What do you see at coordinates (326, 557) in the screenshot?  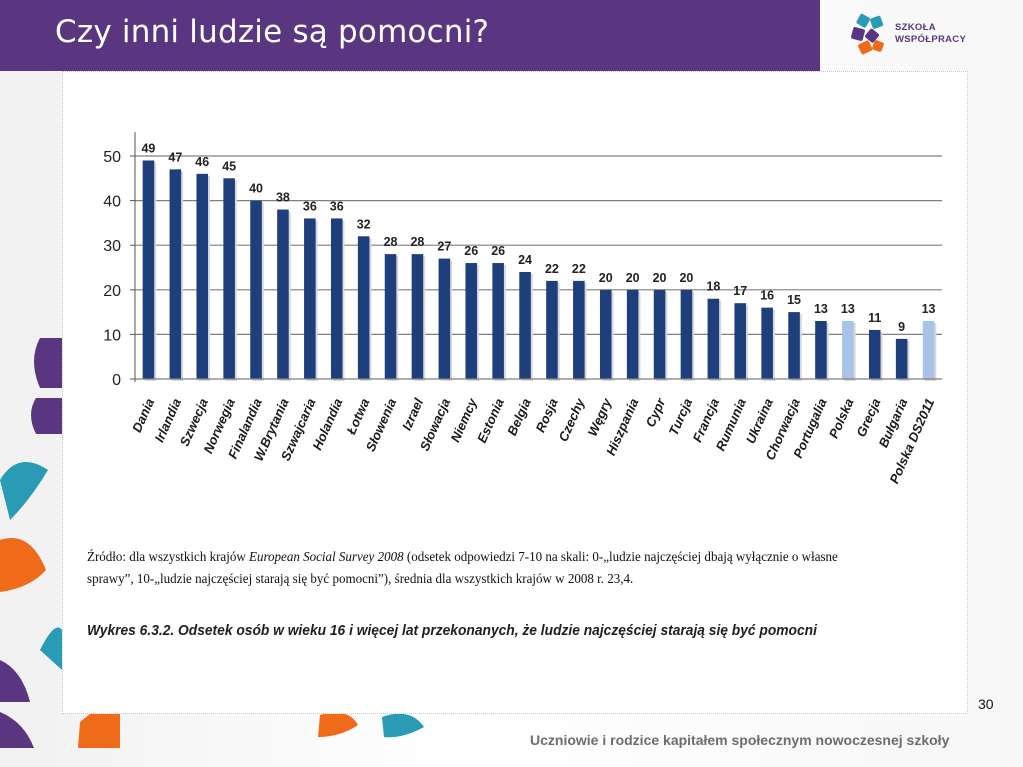 I see `source-survey-name: European Social Survey 2008` at bounding box center [326, 557].